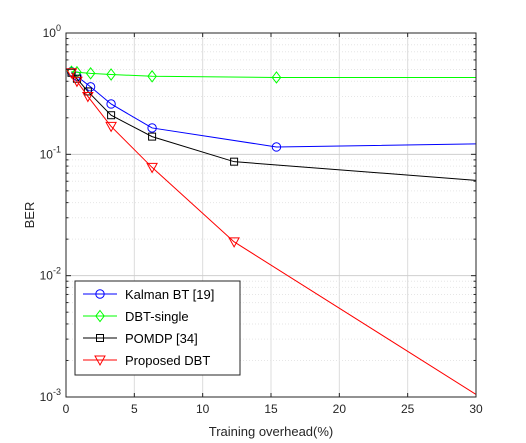  I want to click on legend-entry: Proposed DBT, so click(146, 360).